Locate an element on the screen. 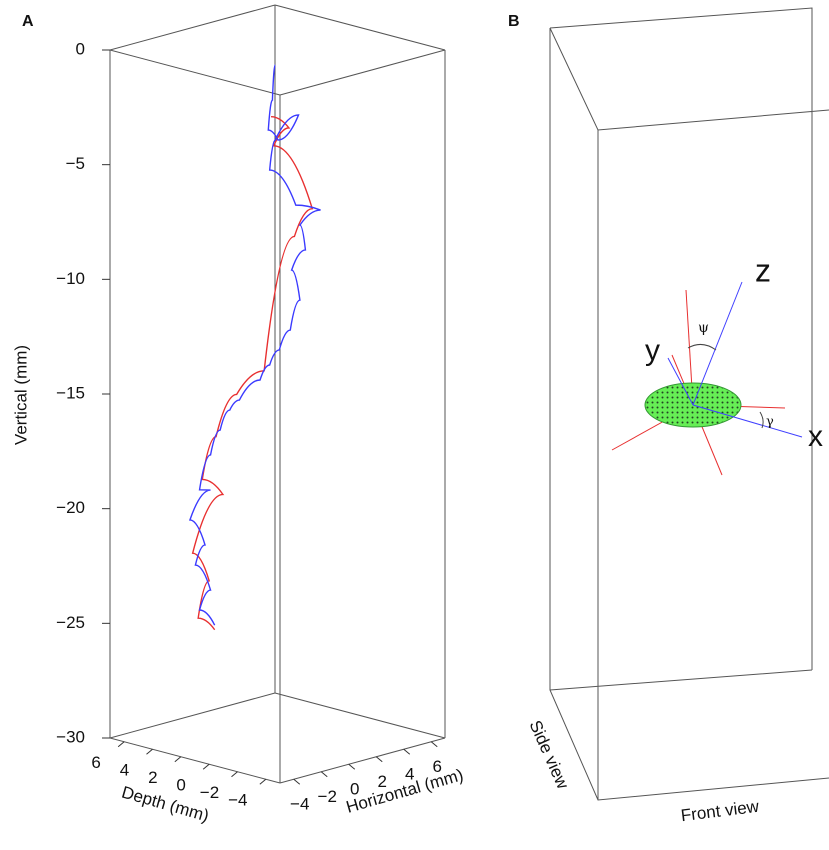  y-tick-label: 4 is located at coordinates (124, 770).